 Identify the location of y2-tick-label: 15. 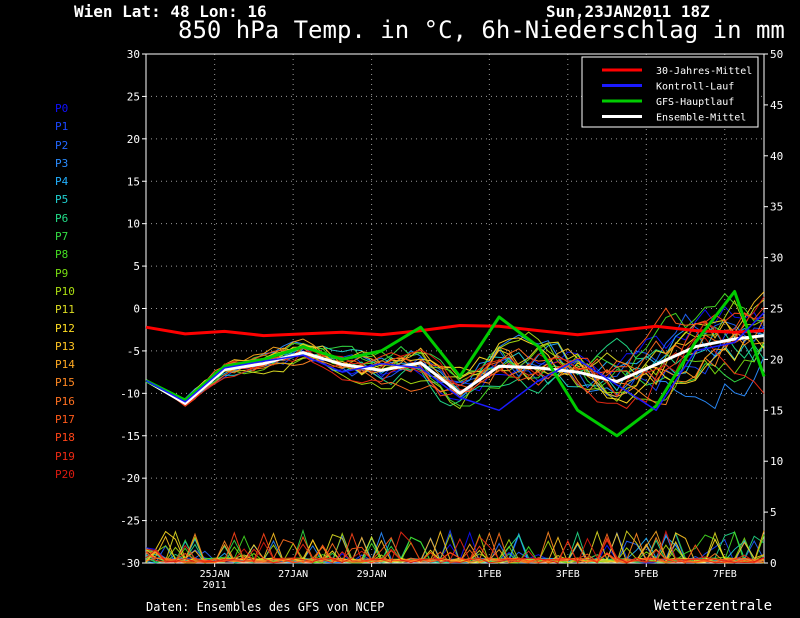
(776, 410).